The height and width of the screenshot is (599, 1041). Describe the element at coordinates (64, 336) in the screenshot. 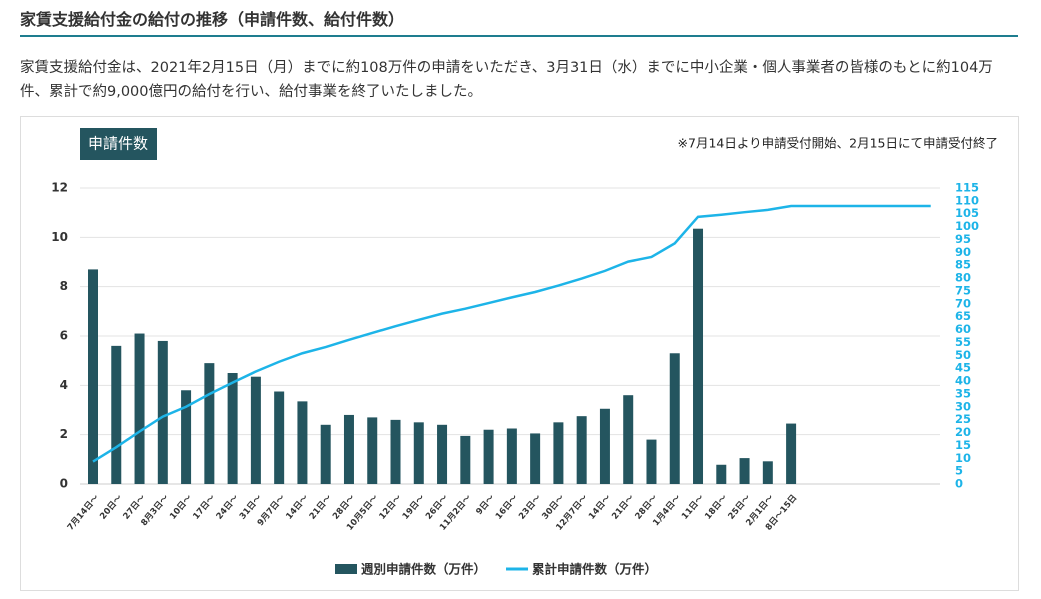

I see `y-tick-label: 6` at that location.